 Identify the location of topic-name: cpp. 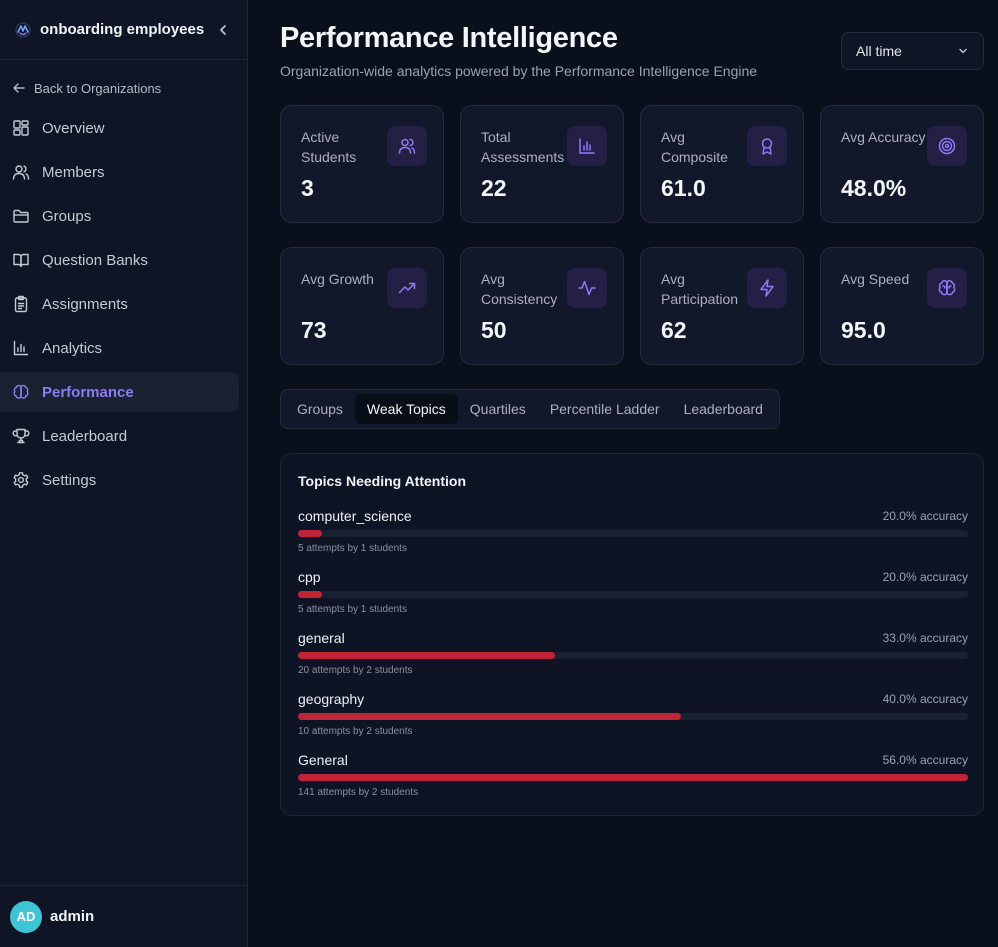
(309, 577).